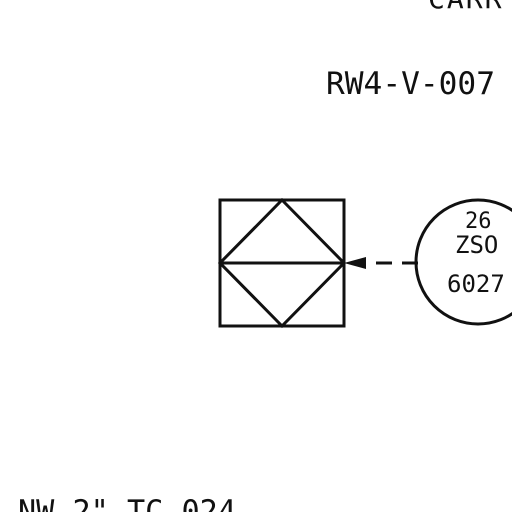 The image size is (512, 512). Describe the element at coordinates (381, 263) in the screenshot. I see `signal-connection` at that location.